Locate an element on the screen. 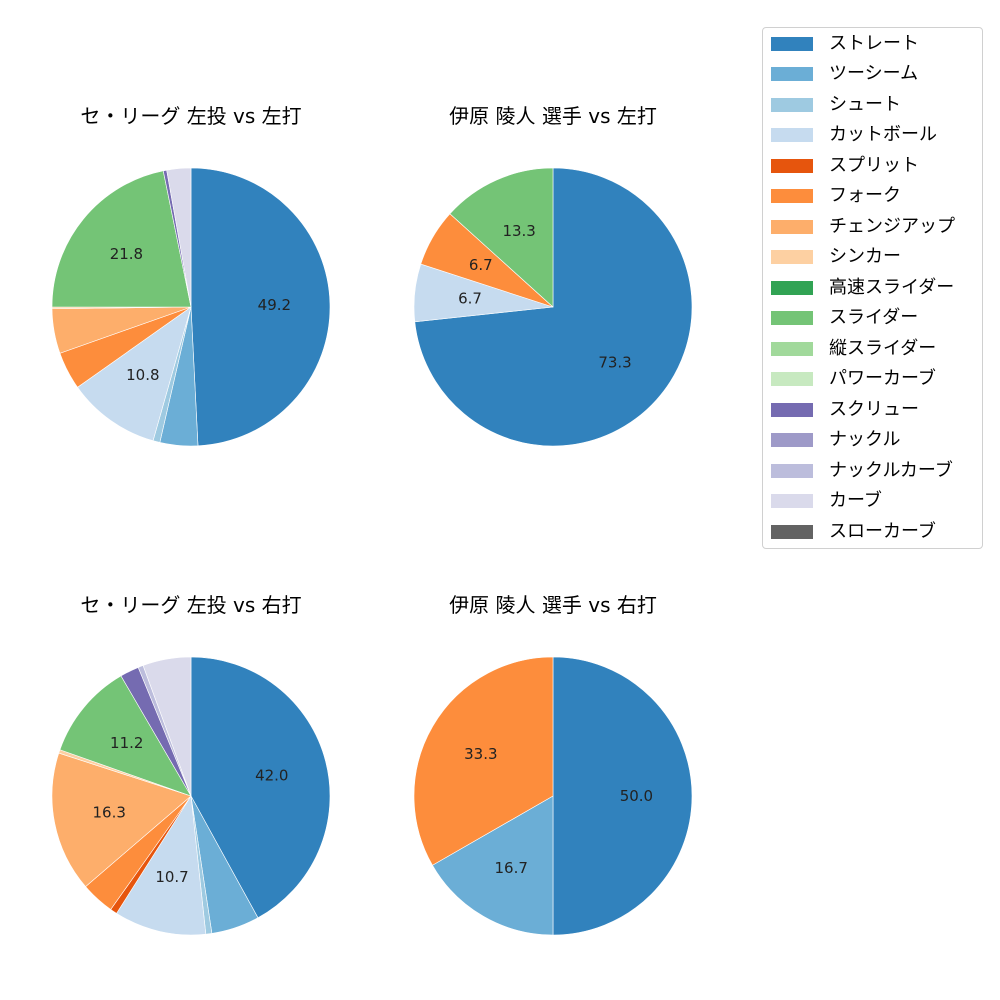 Image resolution: width=1000 pixels, height=1000 pixels. legend-item: ストレート is located at coordinates (845, 44).